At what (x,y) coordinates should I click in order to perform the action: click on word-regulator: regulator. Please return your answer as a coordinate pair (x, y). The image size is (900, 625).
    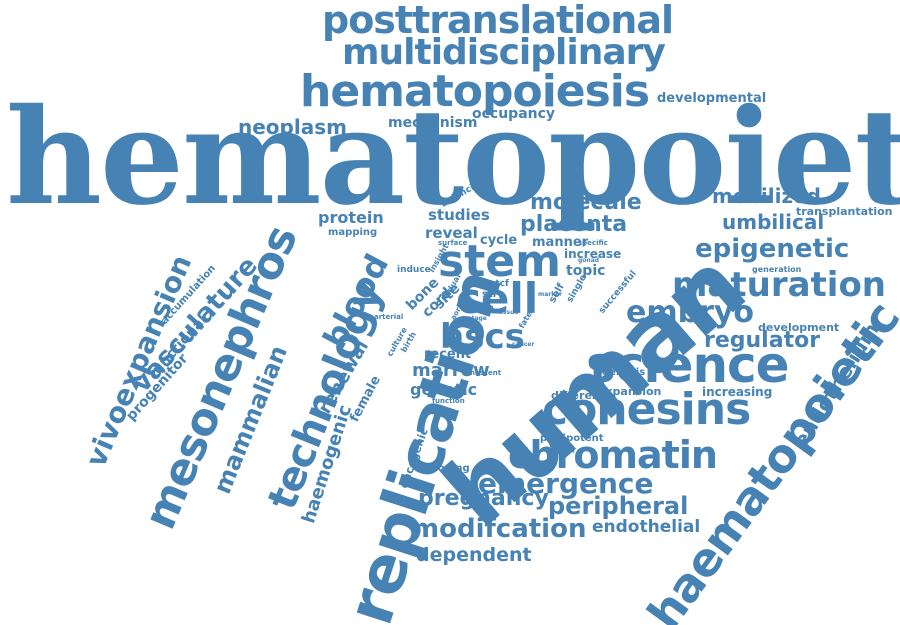
    Looking at the image, I should click on (762, 340).